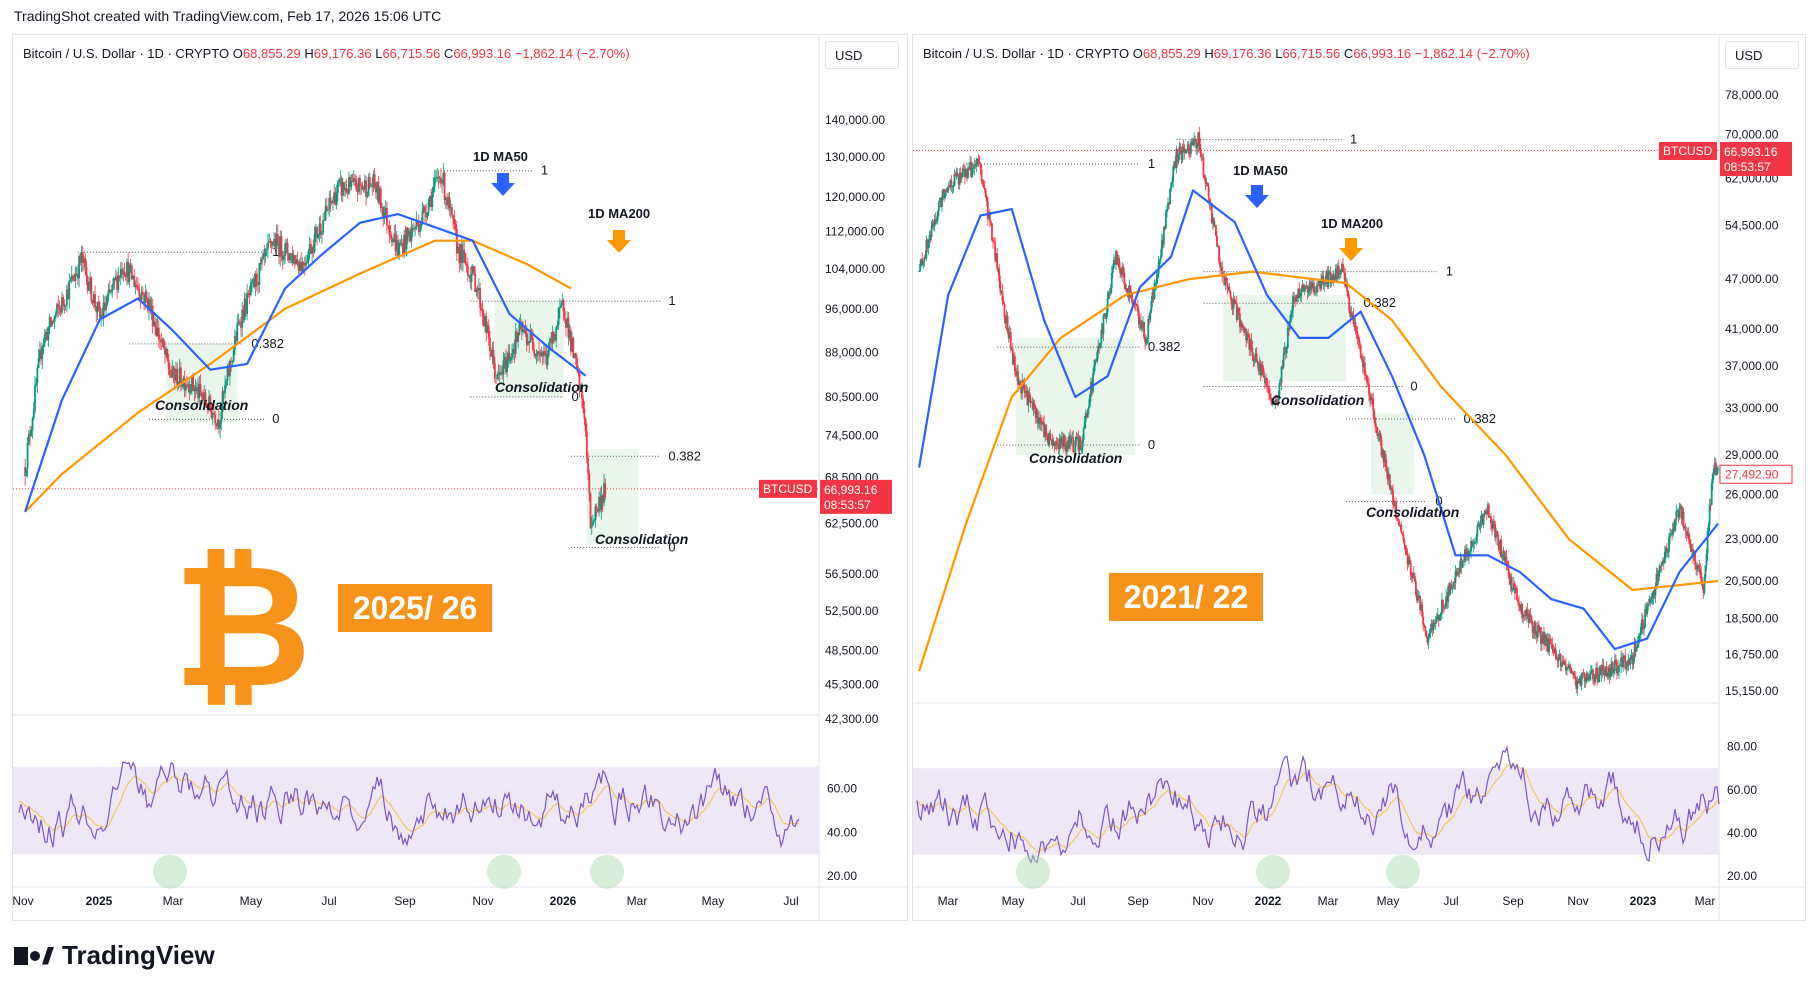 The image size is (1816, 993). I want to click on open-value: 68,855.29, so click(271, 53).